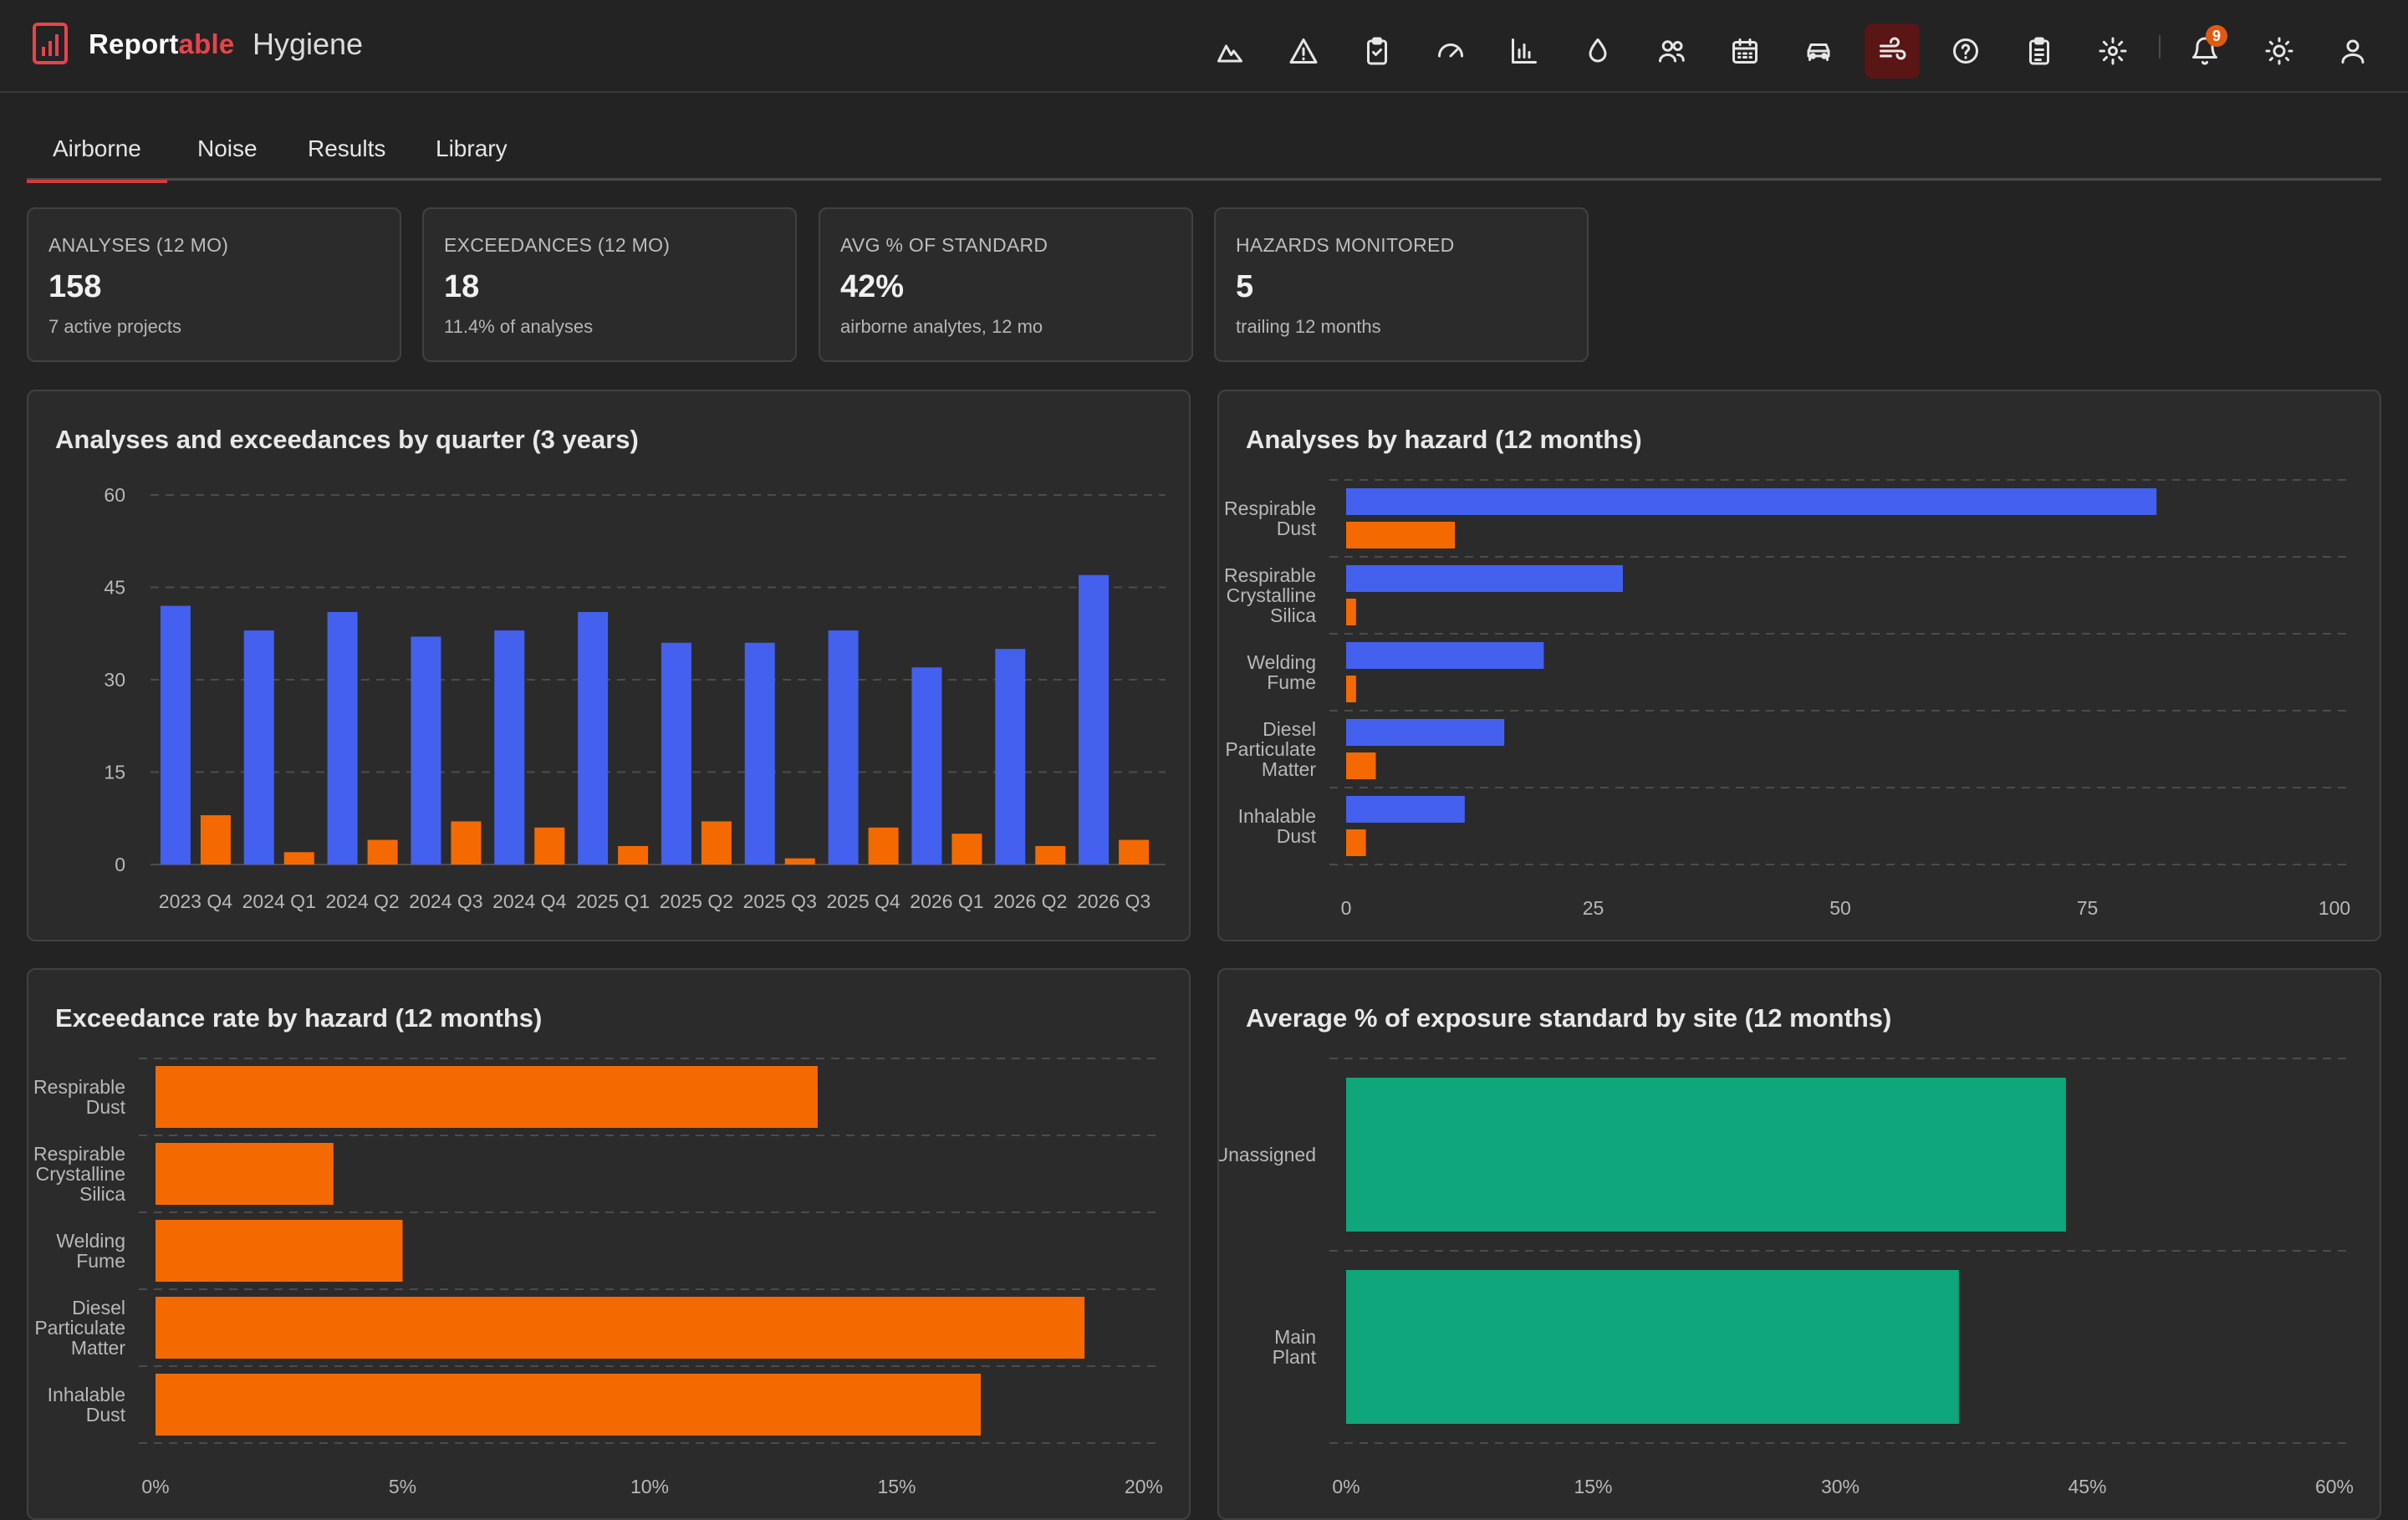  I want to click on nav-wind-button, so click(1893, 51).